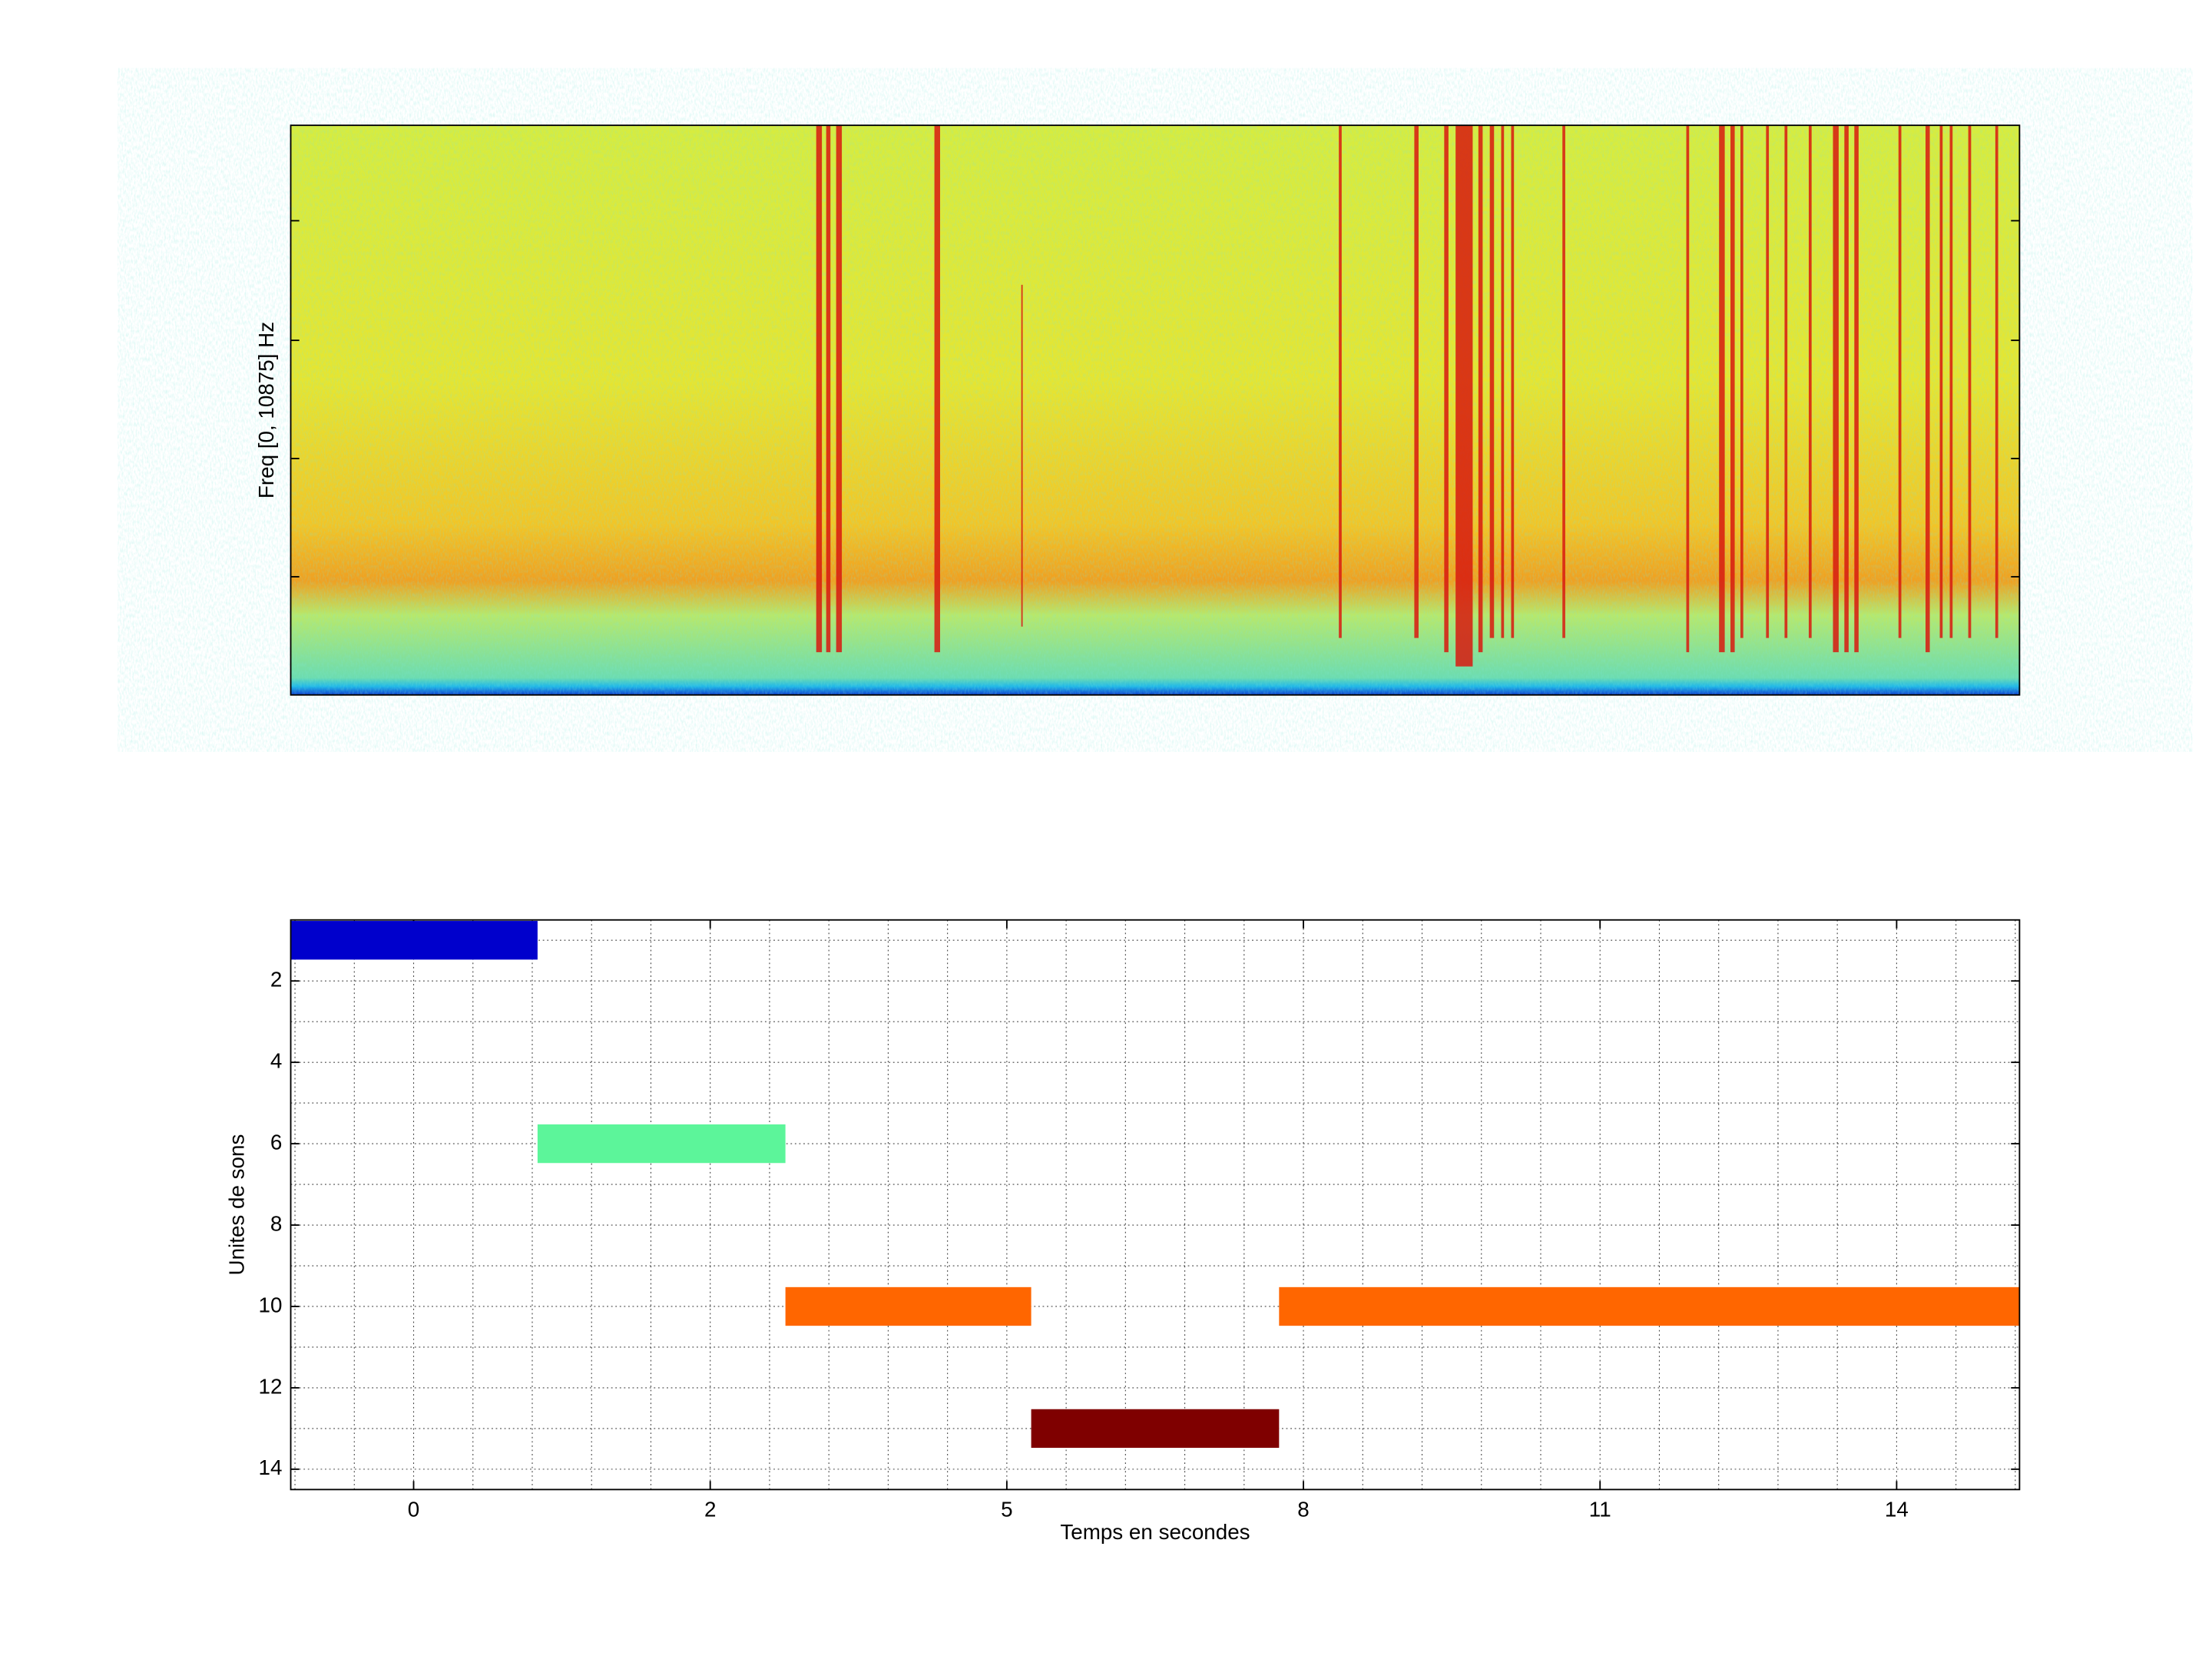 The width and height of the screenshot is (2212, 1659). I want to click on x-tick-label: 14, so click(1897, 1510).